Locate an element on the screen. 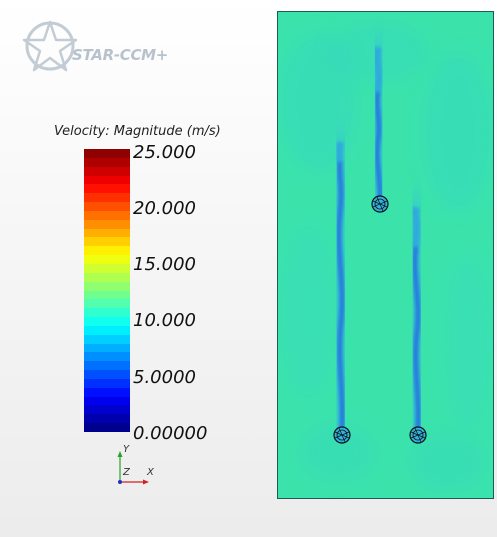 This screenshot has height=537, width=497. axis-label-z: Z is located at coordinates (126, 472).